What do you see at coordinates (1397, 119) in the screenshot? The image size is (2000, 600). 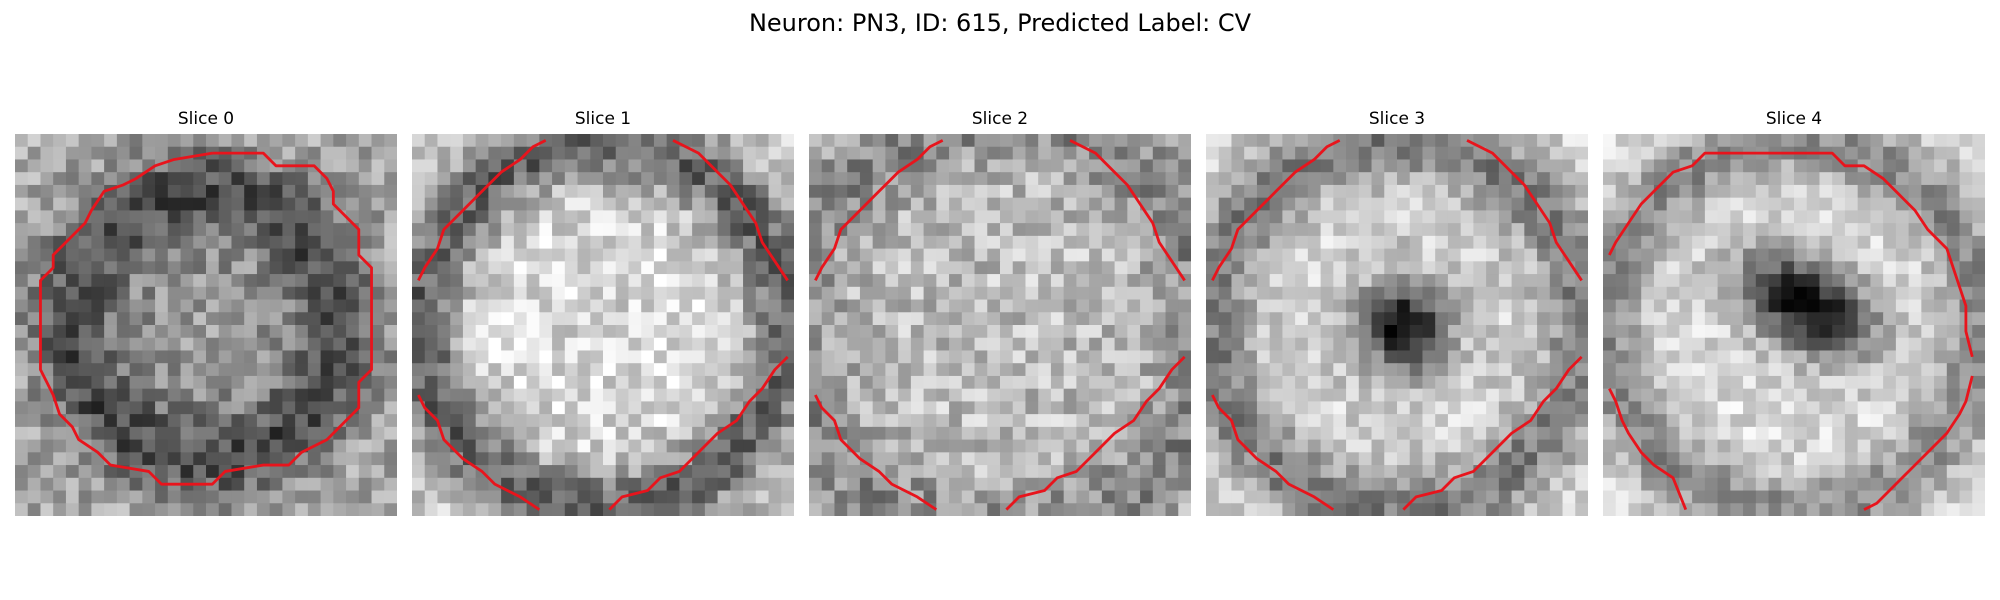 I see `slice-title-3: Slice 3` at bounding box center [1397, 119].